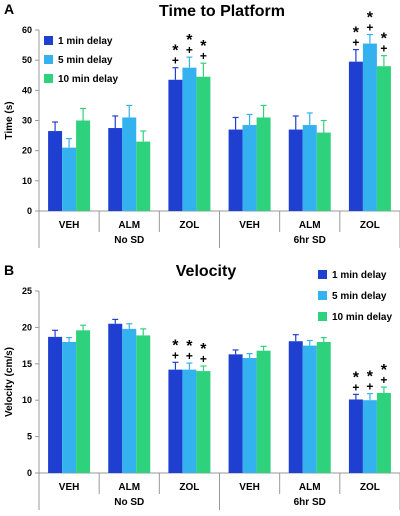 Image resolution: width=400 pixels, height=516 pixels. Describe the element at coordinates (29, 473) in the screenshot. I see `y-tick-label: 0` at that location.